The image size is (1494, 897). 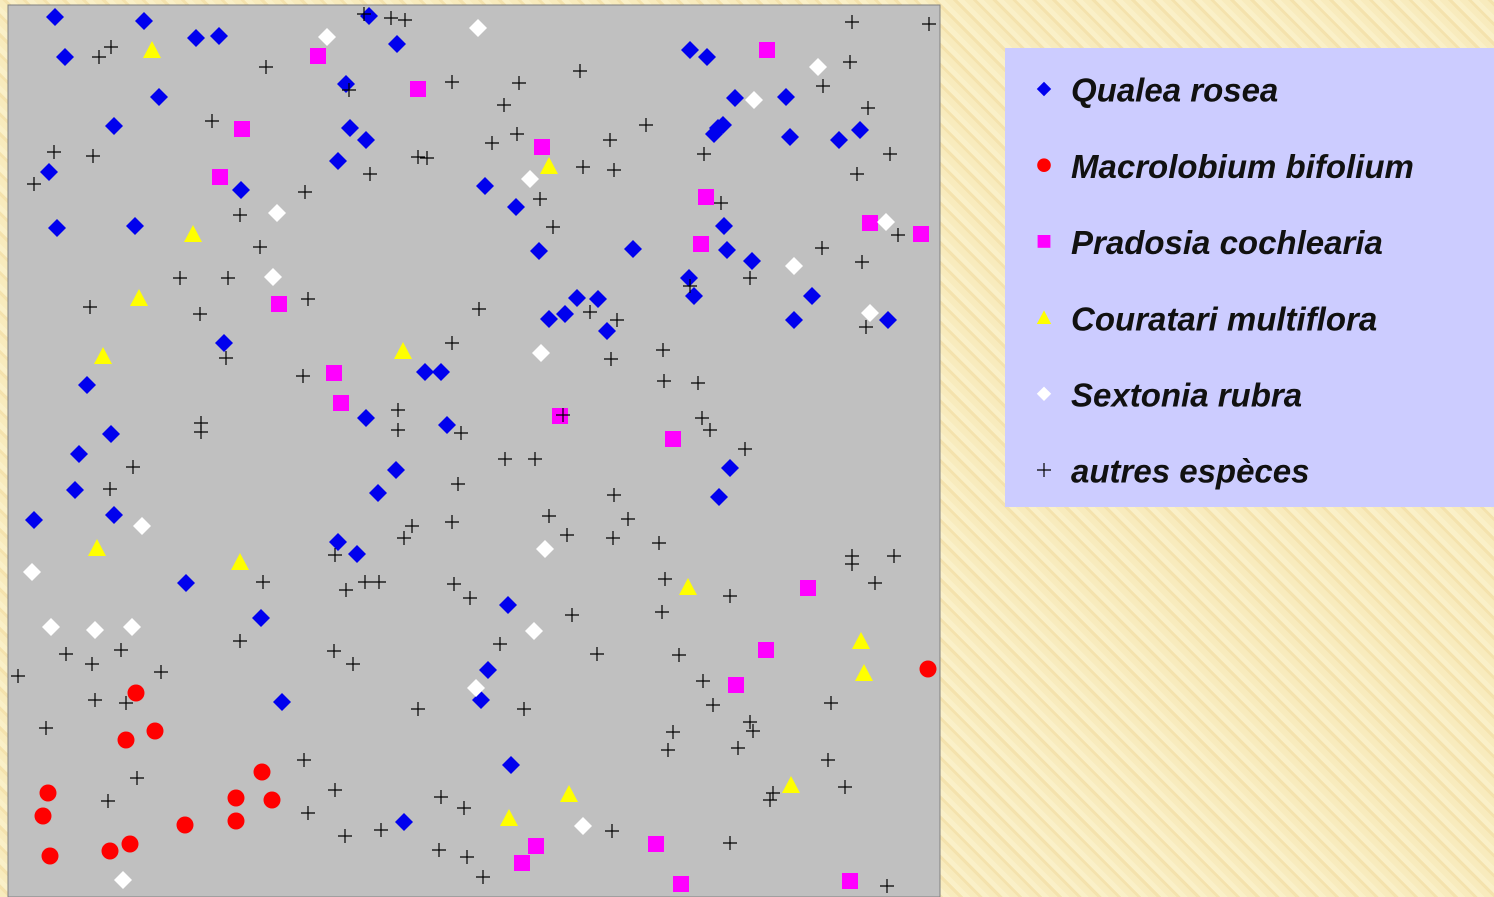 What do you see at coordinates (1242, 166) in the screenshot?
I see `legend-label: Macrolobium bifolium` at bounding box center [1242, 166].